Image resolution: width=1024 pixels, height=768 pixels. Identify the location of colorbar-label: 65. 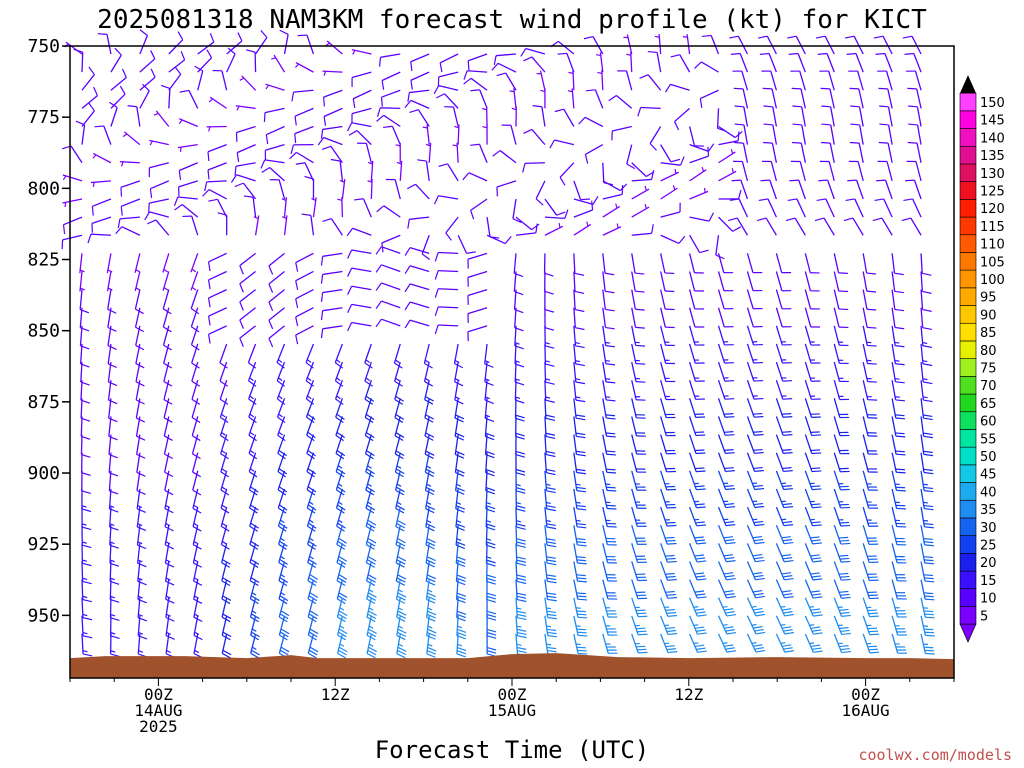
(988, 404).